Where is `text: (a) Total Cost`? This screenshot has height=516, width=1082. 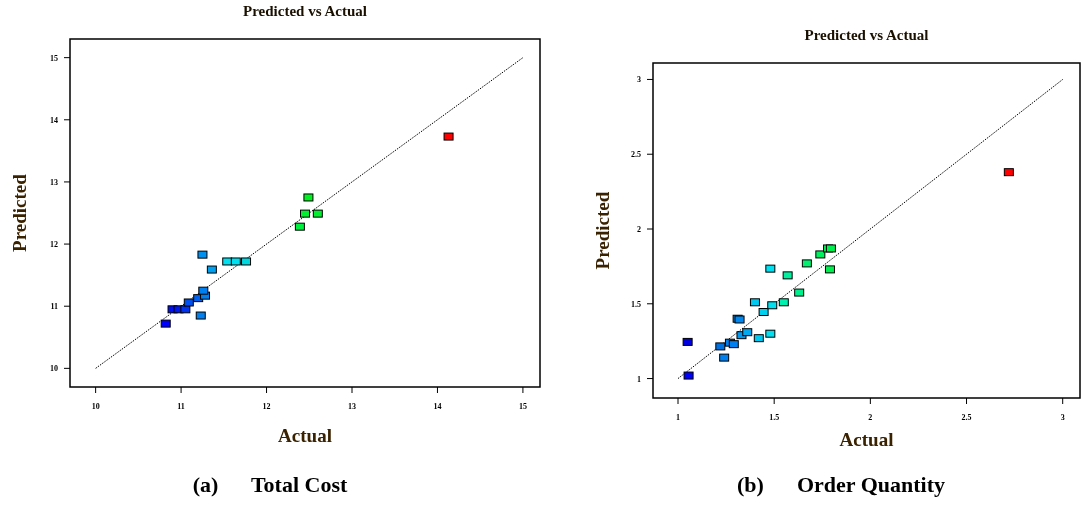 text: (a) Total Cost is located at coordinates (270, 484).